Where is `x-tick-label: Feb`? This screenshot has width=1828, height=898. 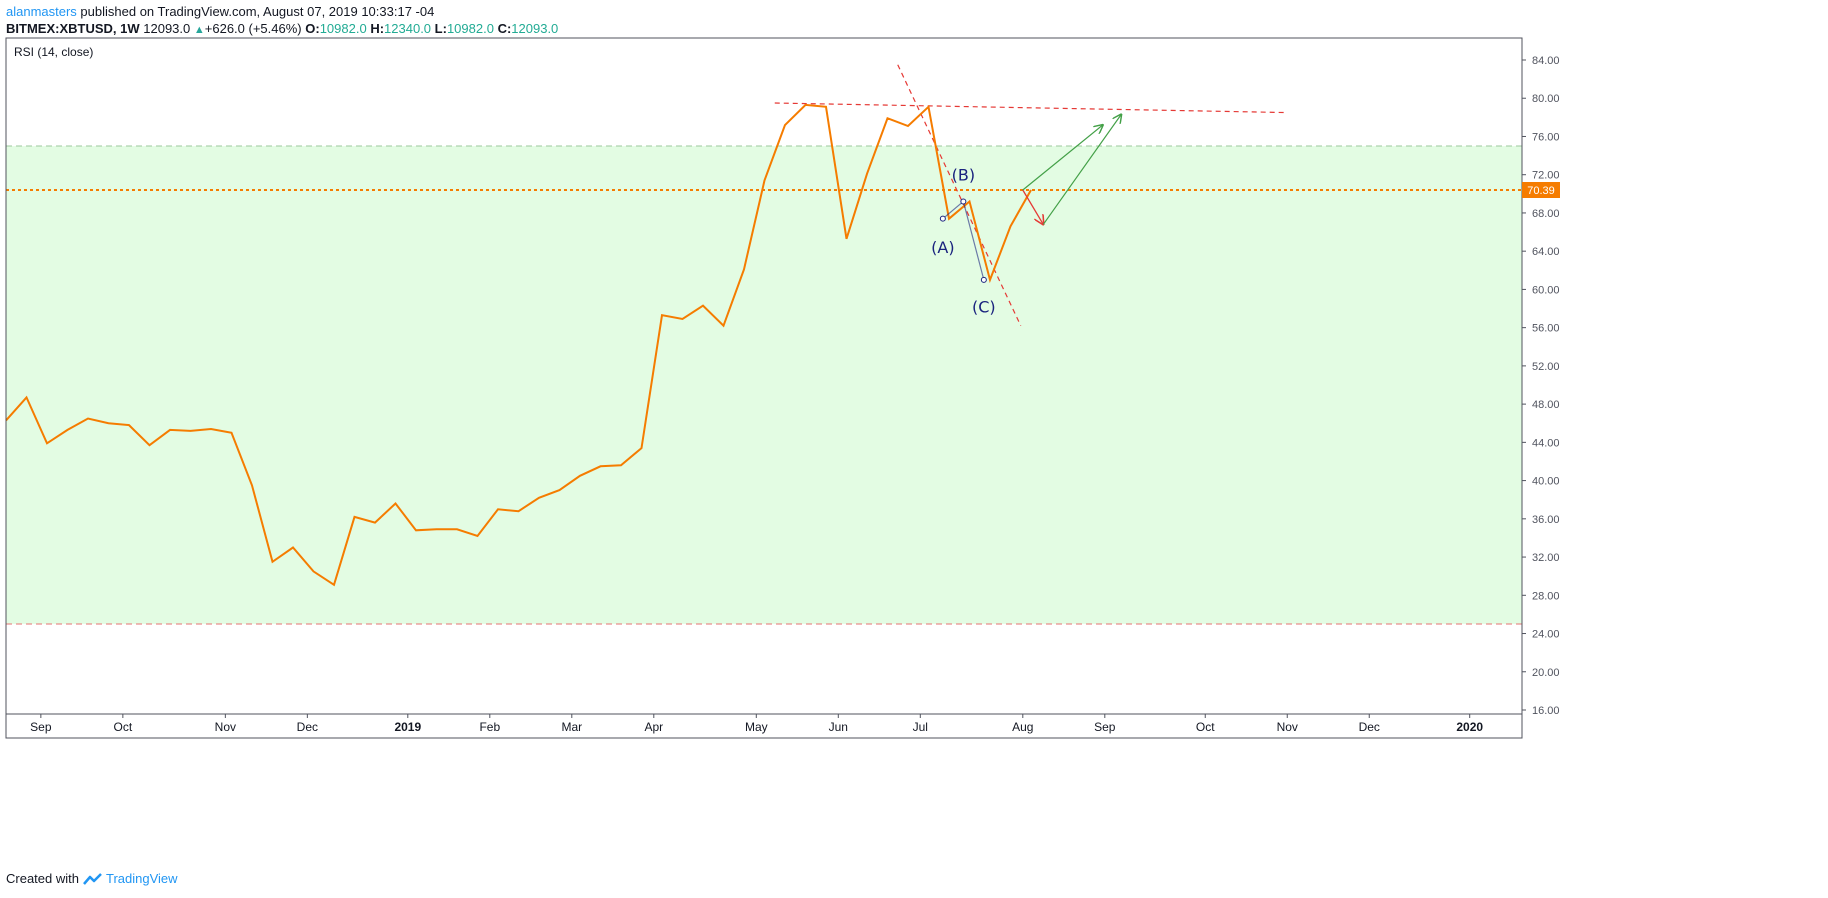 x-tick-label: Feb is located at coordinates (489, 727).